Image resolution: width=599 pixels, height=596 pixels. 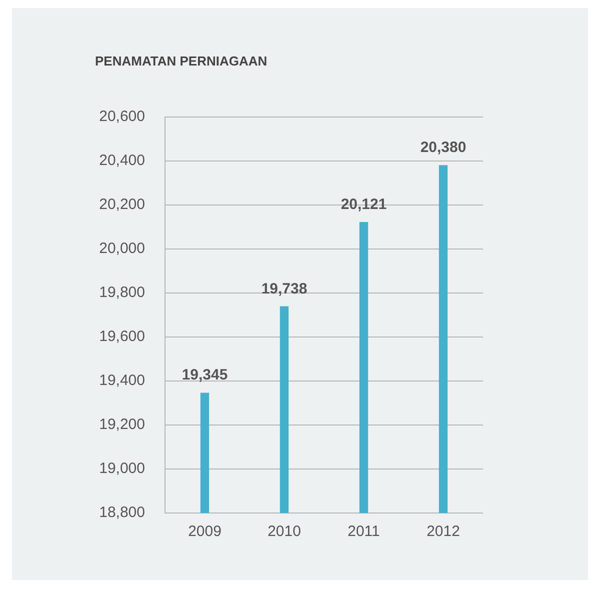 What do you see at coordinates (364, 531) in the screenshot?
I see `x-tick-label: 2011` at bounding box center [364, 531].